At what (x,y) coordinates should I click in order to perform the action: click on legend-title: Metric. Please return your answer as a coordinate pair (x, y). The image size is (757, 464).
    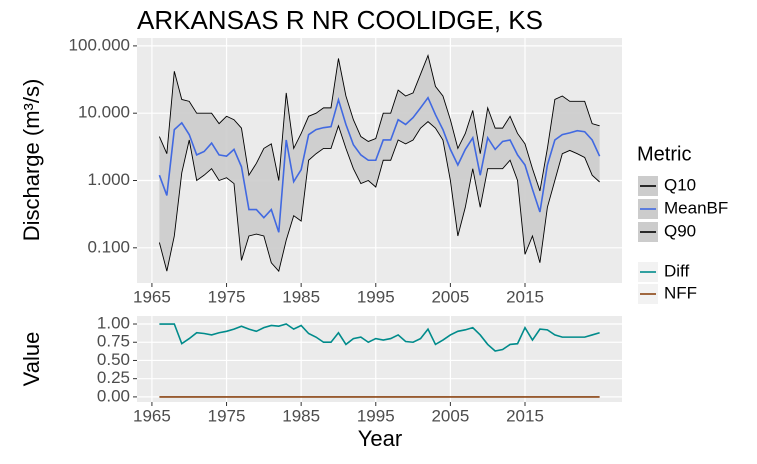
    Looking at the image, I should click on (664, 154).